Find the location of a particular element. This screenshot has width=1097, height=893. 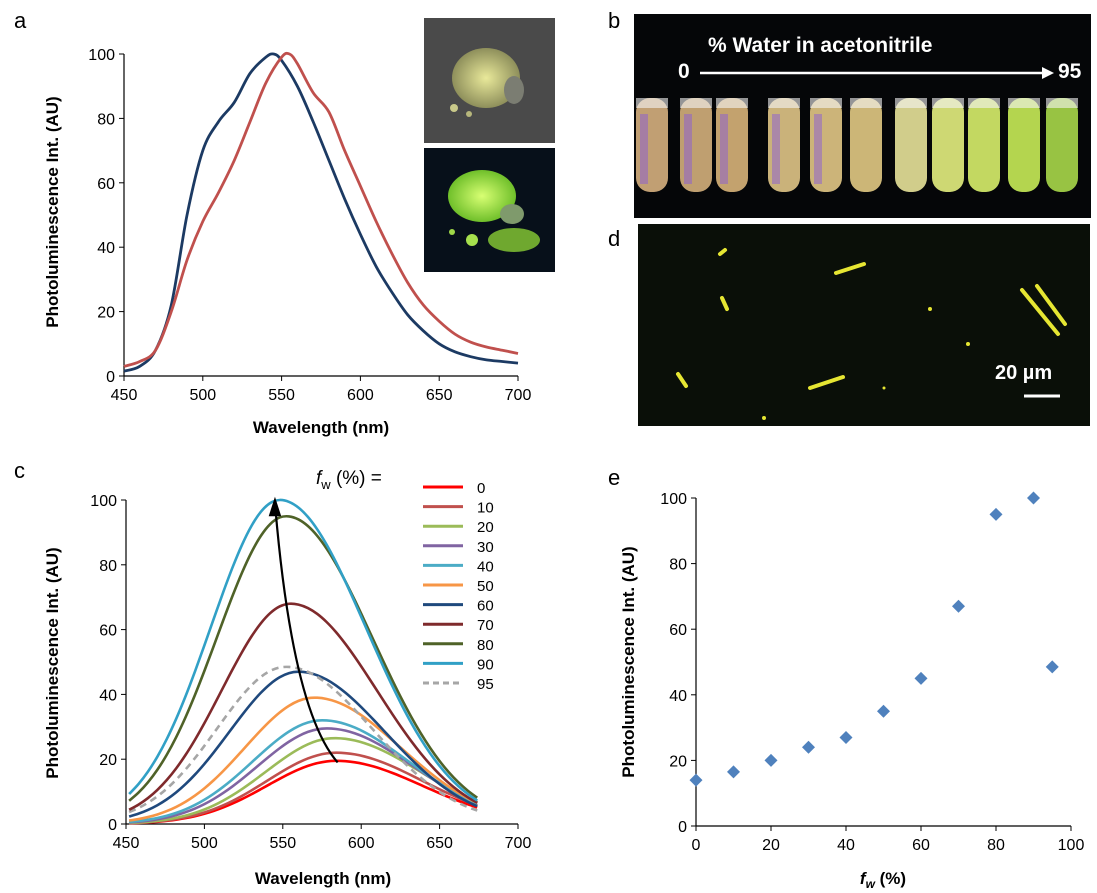

vials-title: % Water in acetonitrile is located at coordinates (820, 45).